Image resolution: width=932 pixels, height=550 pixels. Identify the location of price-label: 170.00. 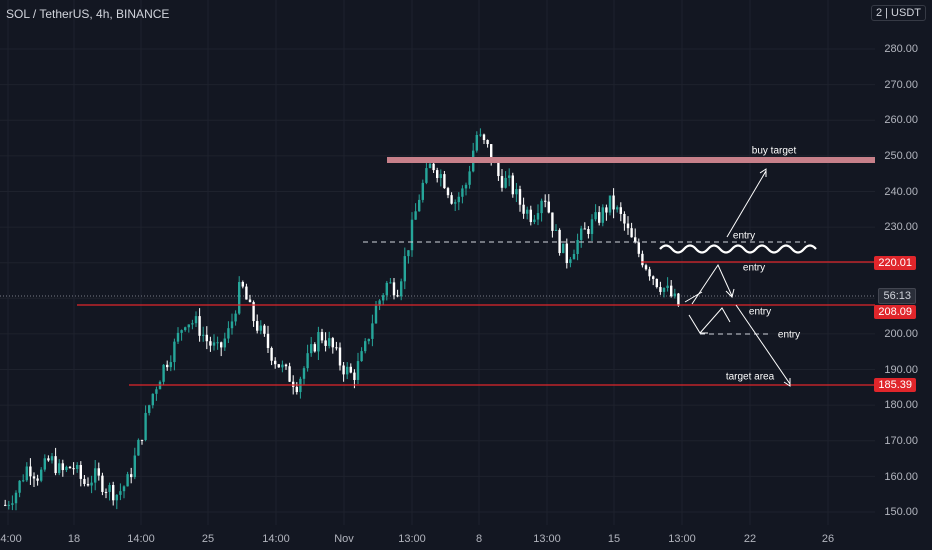
(901, 441).